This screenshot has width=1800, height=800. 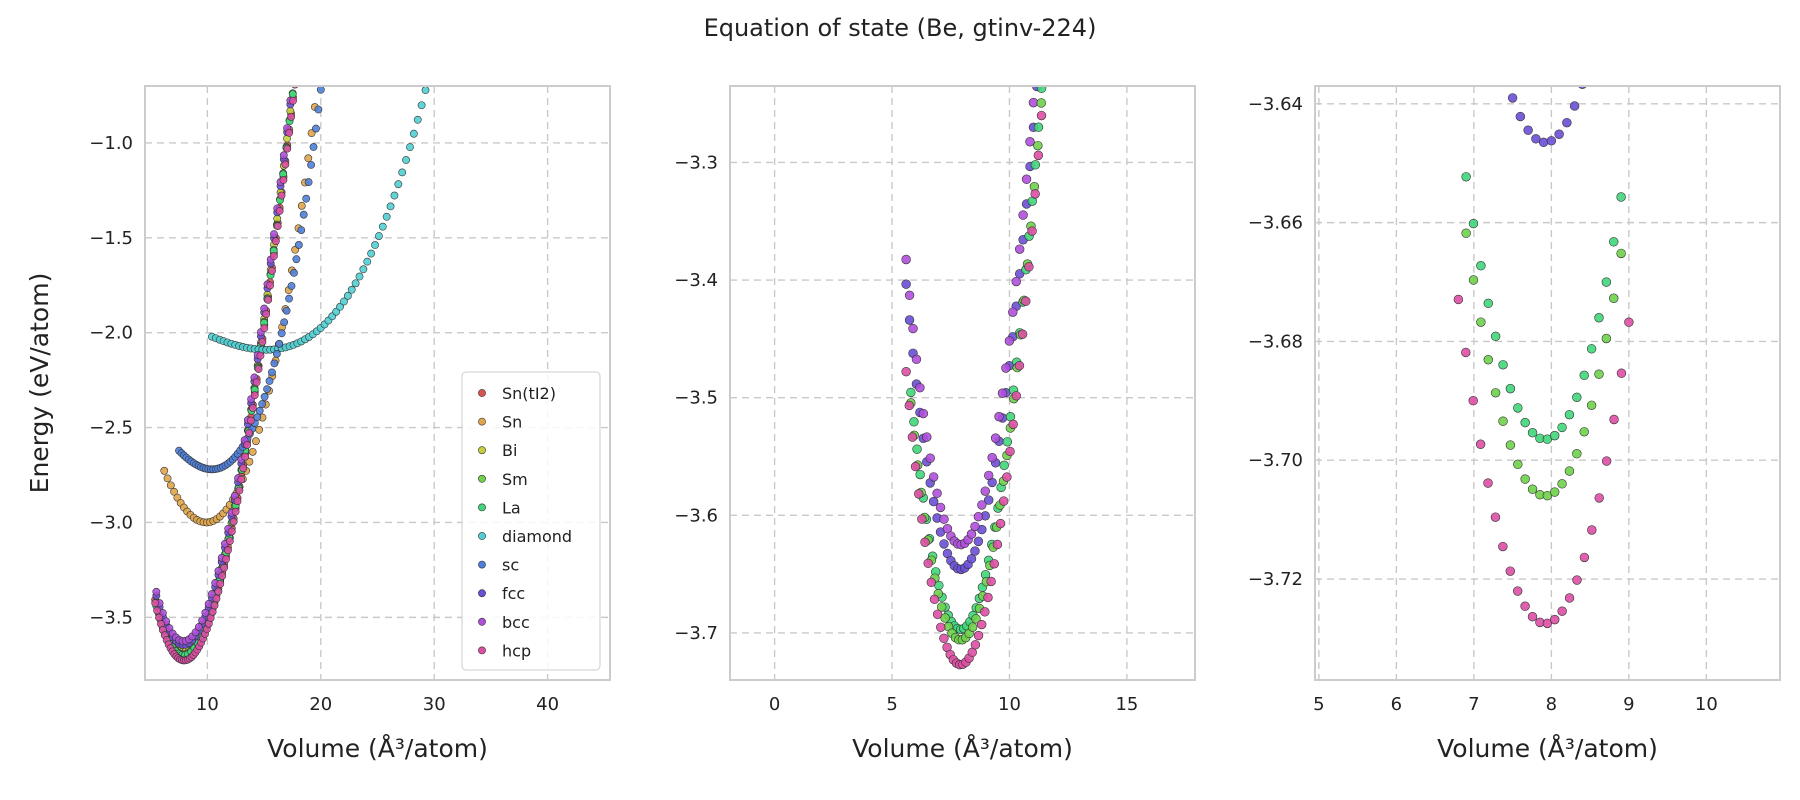 What do you see at coordinates (1318, 704) in the screenshot?
I see `x-tick-label: 5` at bounding box center [1318, 704].